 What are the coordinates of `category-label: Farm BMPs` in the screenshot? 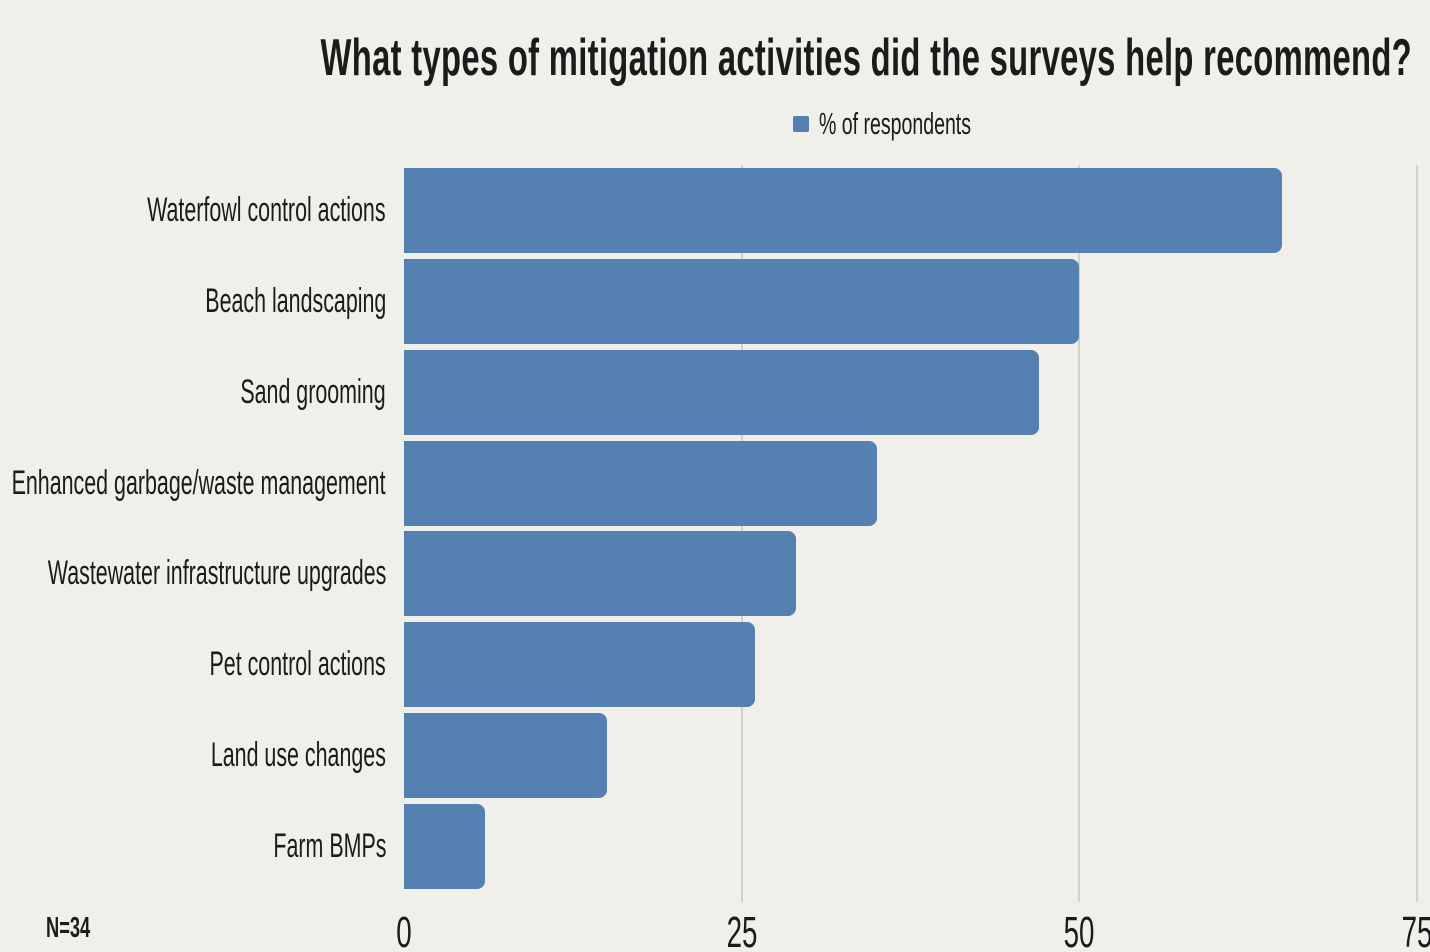 It's located at (193, 846).